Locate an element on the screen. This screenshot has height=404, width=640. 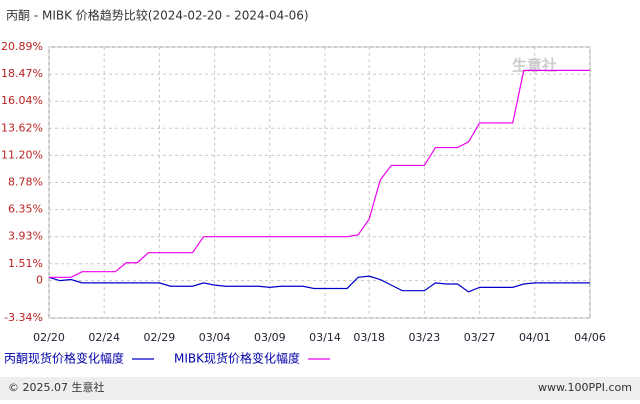
y-tick-label: 6.35% is located at coordinates (25, 209).